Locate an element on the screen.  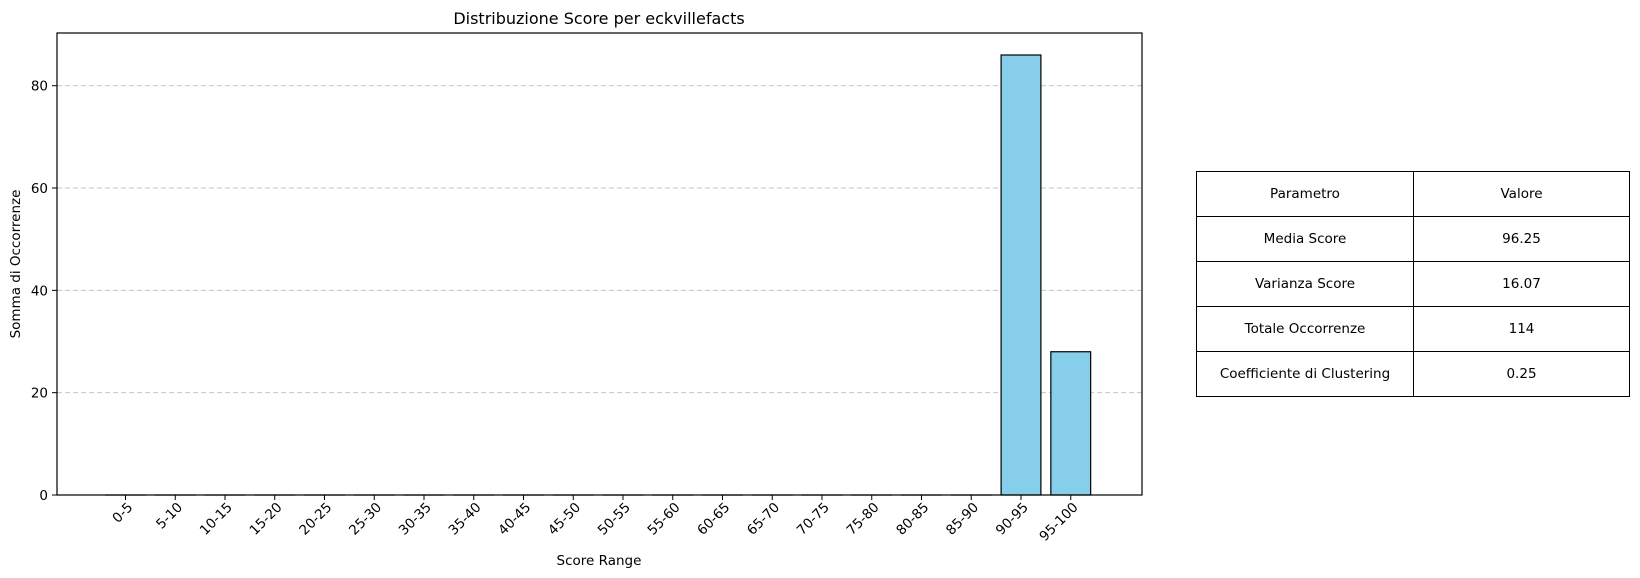
x-tick-label: 65-70 is located at coordinates (763, 519).